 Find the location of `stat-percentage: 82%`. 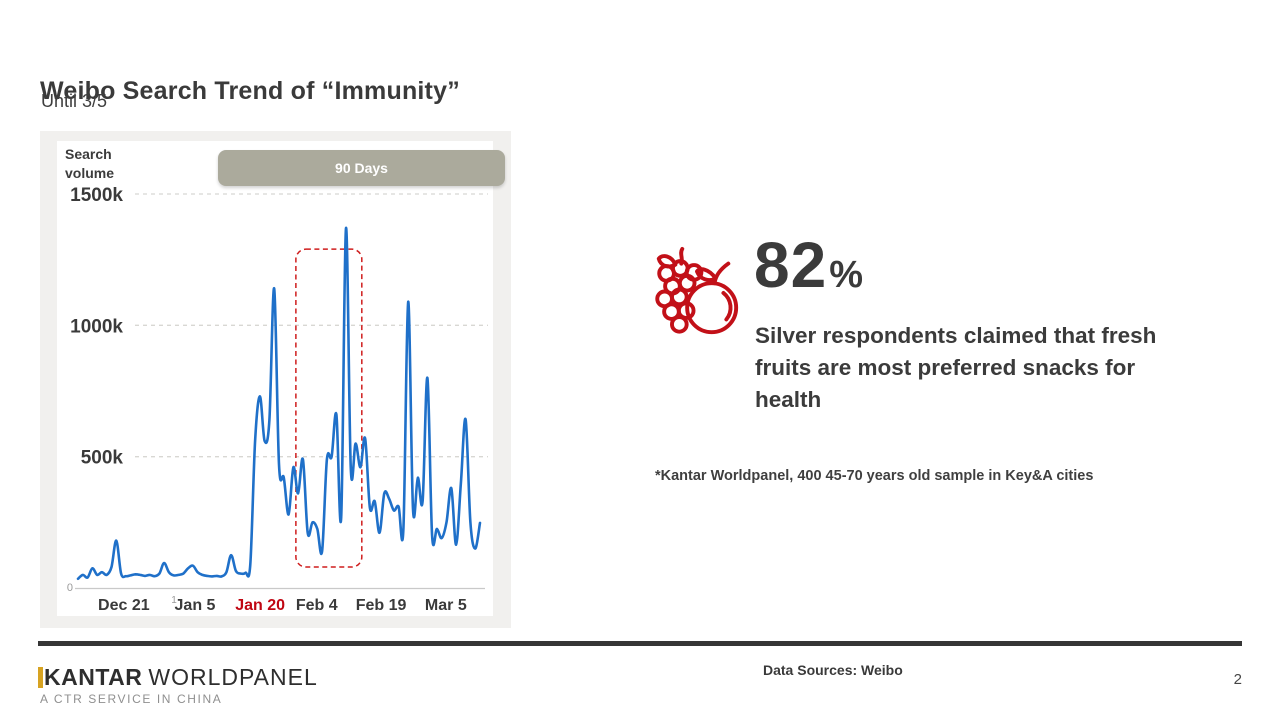

stat-percentage: 82% is located at coordinates (808, 265).